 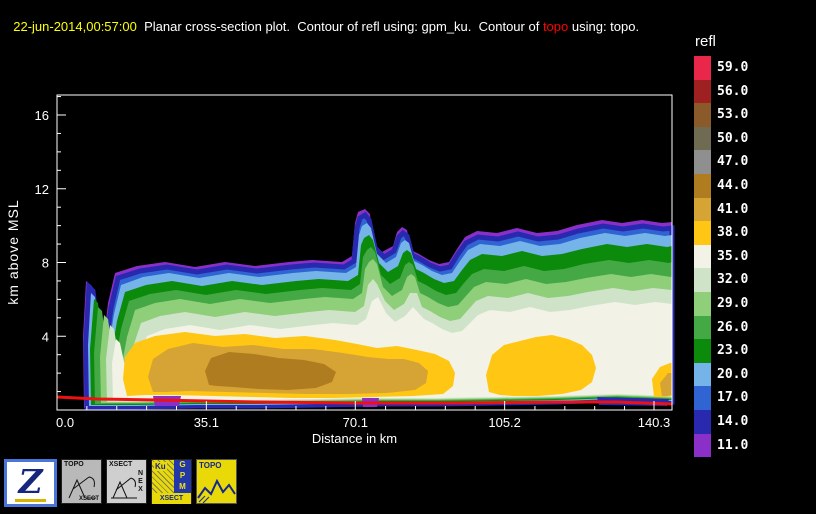 I want to click on legend-entry: 59.0, so click(x=721, y=68).